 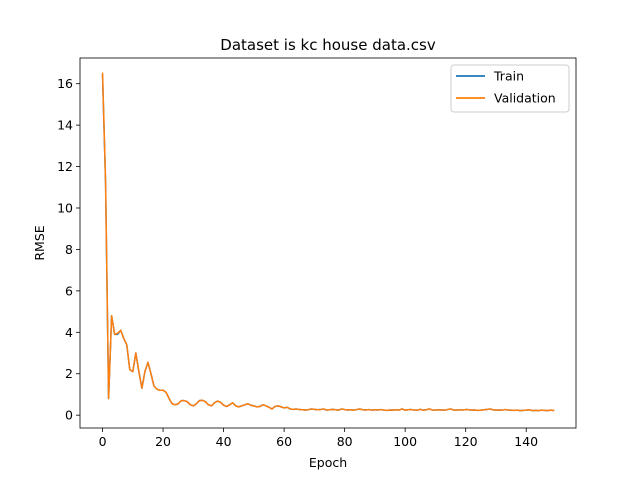 What do you see at coordinates (466, 441) in the screenshot?
I see `x-tick-label: 120` at bounding box center [466, 441].